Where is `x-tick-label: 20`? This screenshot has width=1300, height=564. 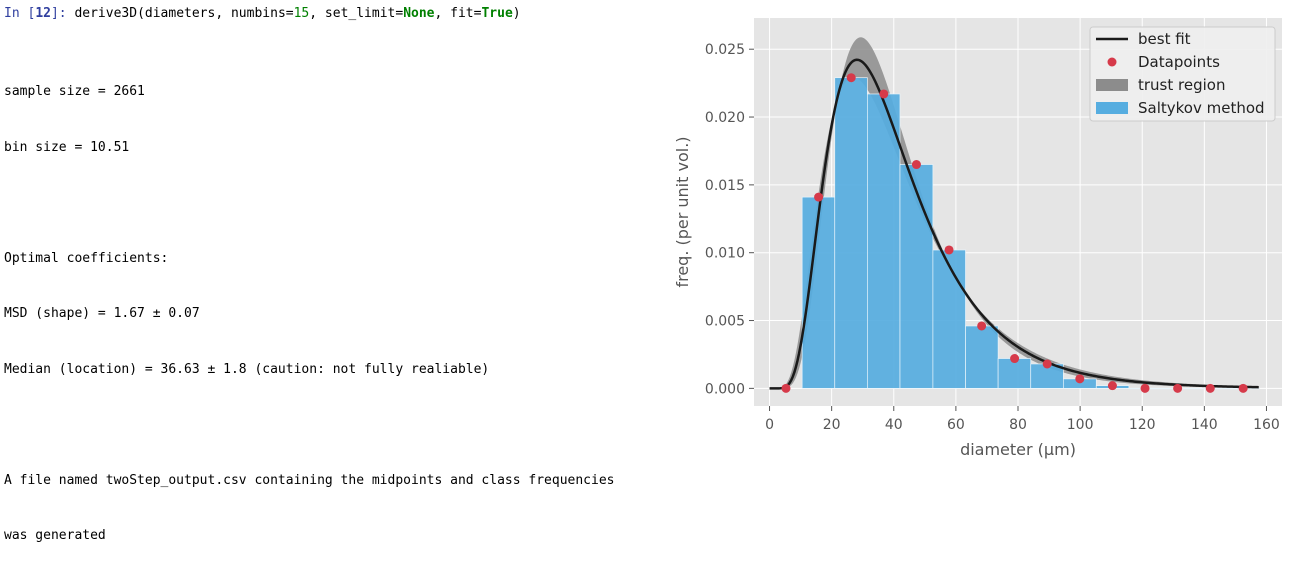 x-tick-label: 20 is located at coordinates (832, 425).